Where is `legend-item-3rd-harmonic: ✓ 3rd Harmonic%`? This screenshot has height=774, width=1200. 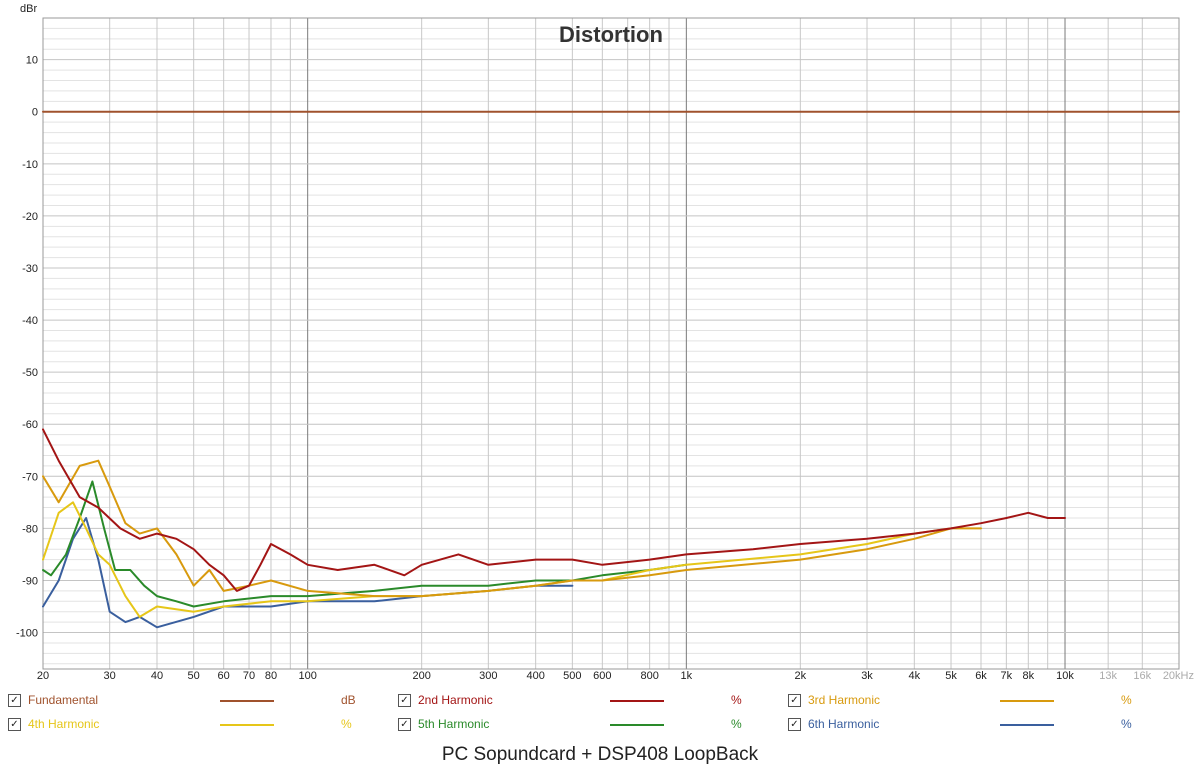 legend-item-3rd-harmonic: ✓ 3rd Harmonic% is located at coordinates (978, 702).